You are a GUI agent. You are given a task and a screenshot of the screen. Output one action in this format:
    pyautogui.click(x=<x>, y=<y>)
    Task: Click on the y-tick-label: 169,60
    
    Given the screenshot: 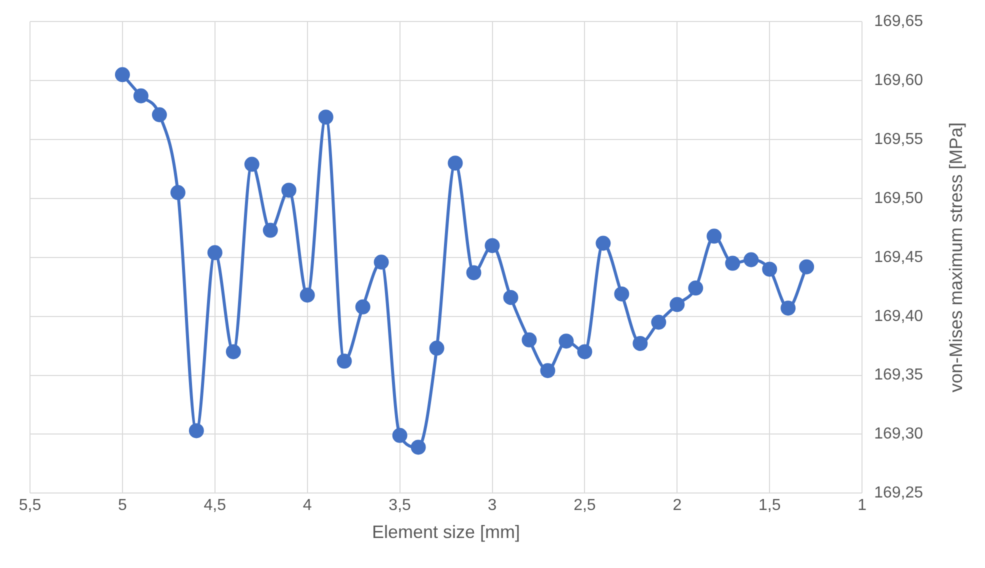 What is the action you would take?
    pyautogui.click(x=899, y=80)
    